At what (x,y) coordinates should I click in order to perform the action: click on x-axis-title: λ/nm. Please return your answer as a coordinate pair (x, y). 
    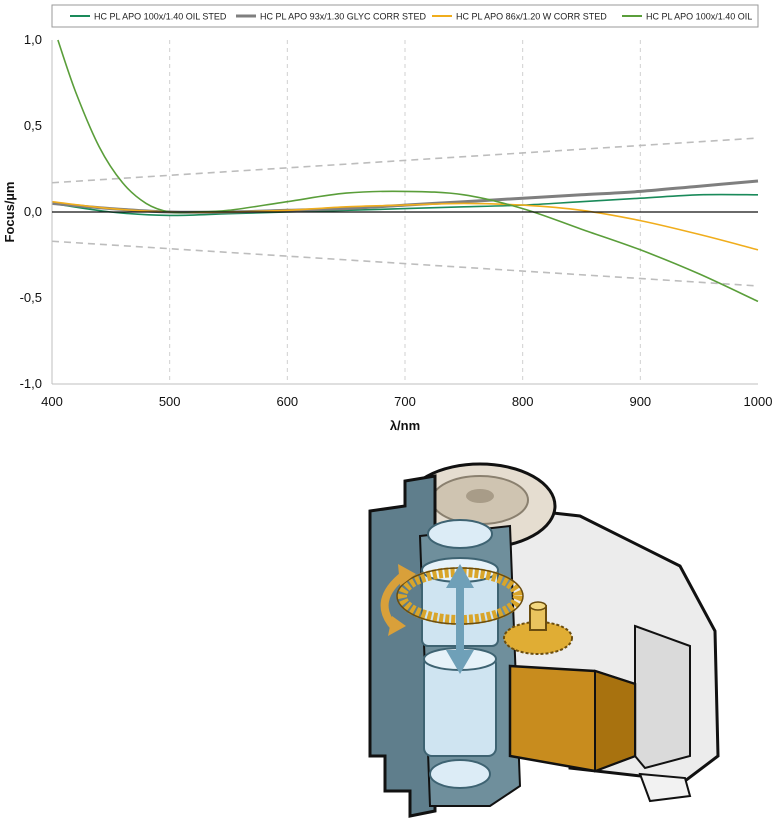
    Looking at the image, I should click on (405, 425).